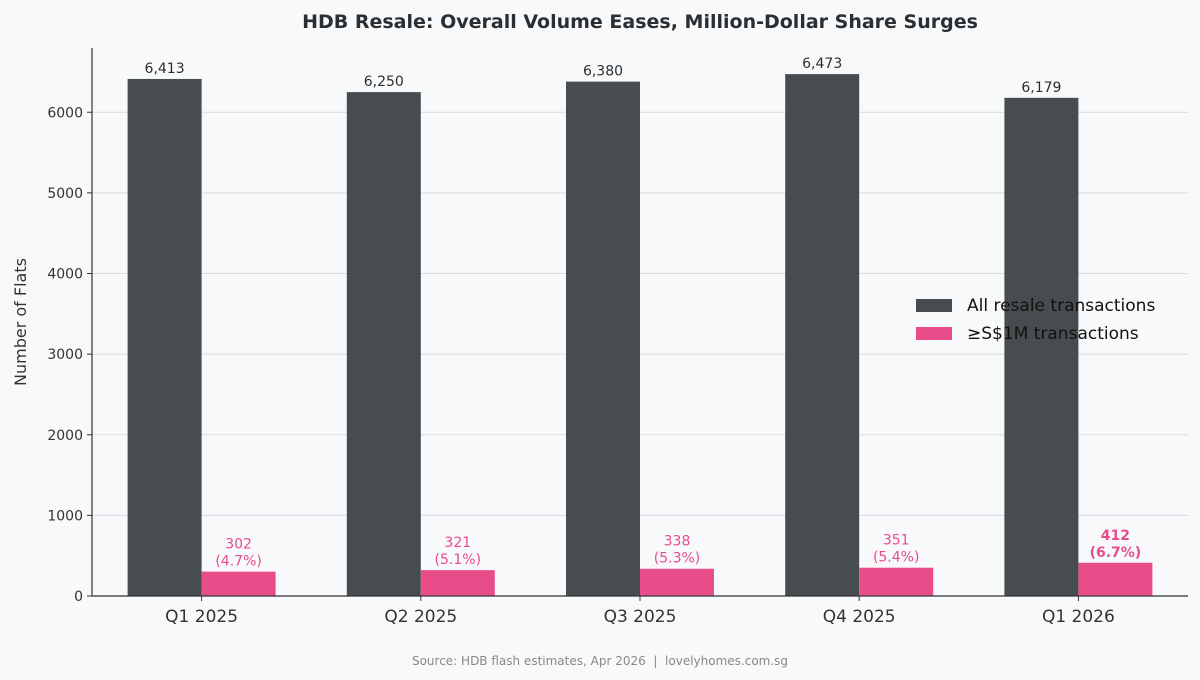  Describe the element at coordinates (165, 69) in the screenshot. I see `data-label: 6,413` at that location.